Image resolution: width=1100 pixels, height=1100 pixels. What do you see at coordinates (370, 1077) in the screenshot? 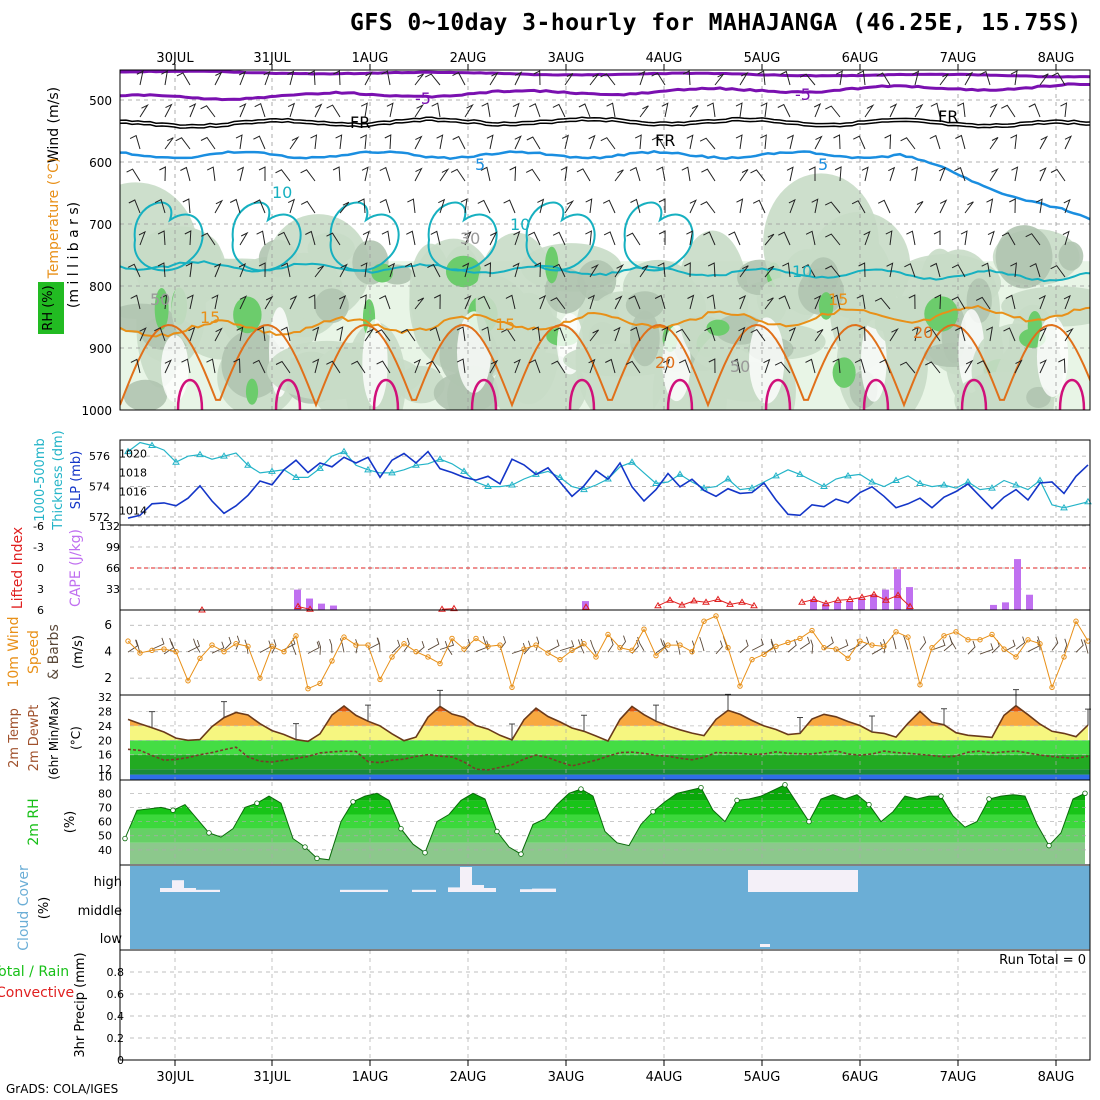
I see `date-label-bottom: 1AUG` at bounding box center [370, 1077].